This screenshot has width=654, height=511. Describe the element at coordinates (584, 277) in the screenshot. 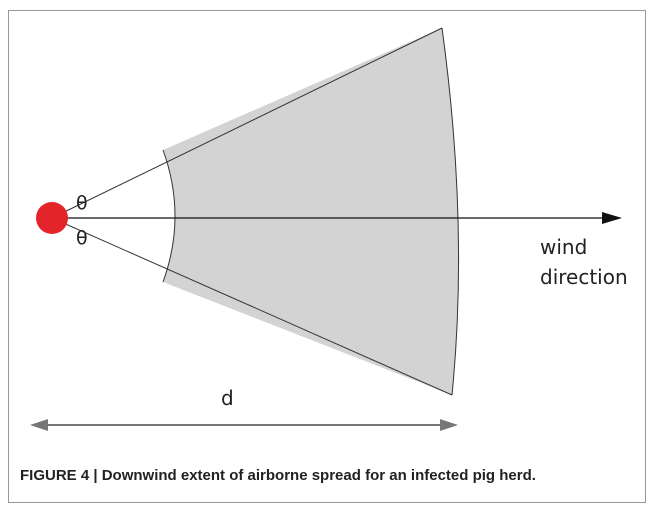

I see `wind-label: direction` at that location.